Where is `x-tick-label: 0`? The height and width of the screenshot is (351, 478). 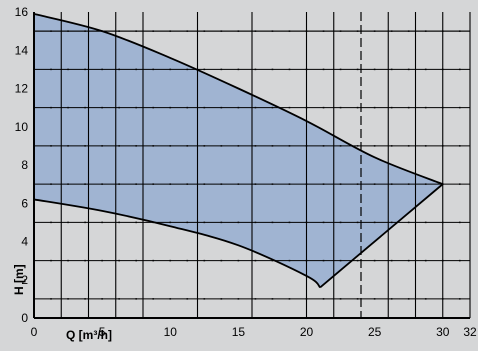 x-tick-label: 0 is located at coordinates (34, 332).